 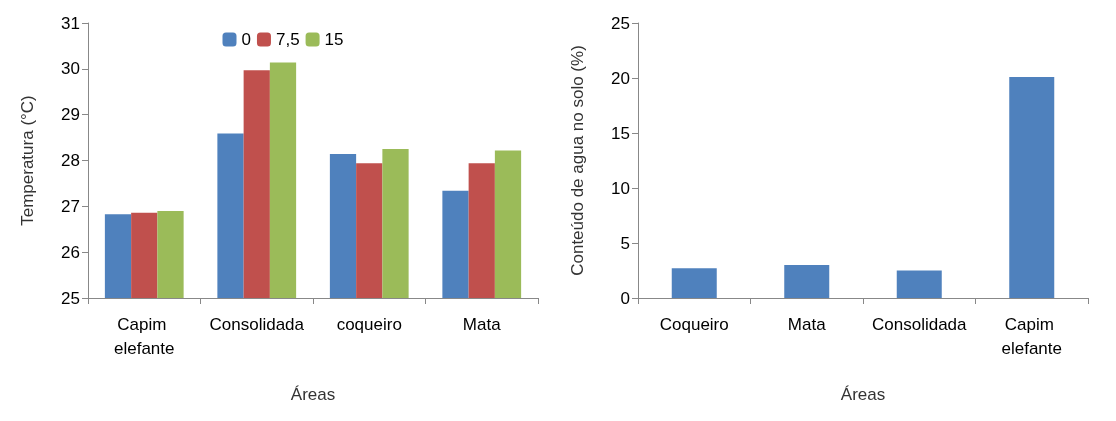 What do you see at coordinates (70, 23) in the screenshot?
I see `y-tick-label: 31` at bounding box center [70, 23].